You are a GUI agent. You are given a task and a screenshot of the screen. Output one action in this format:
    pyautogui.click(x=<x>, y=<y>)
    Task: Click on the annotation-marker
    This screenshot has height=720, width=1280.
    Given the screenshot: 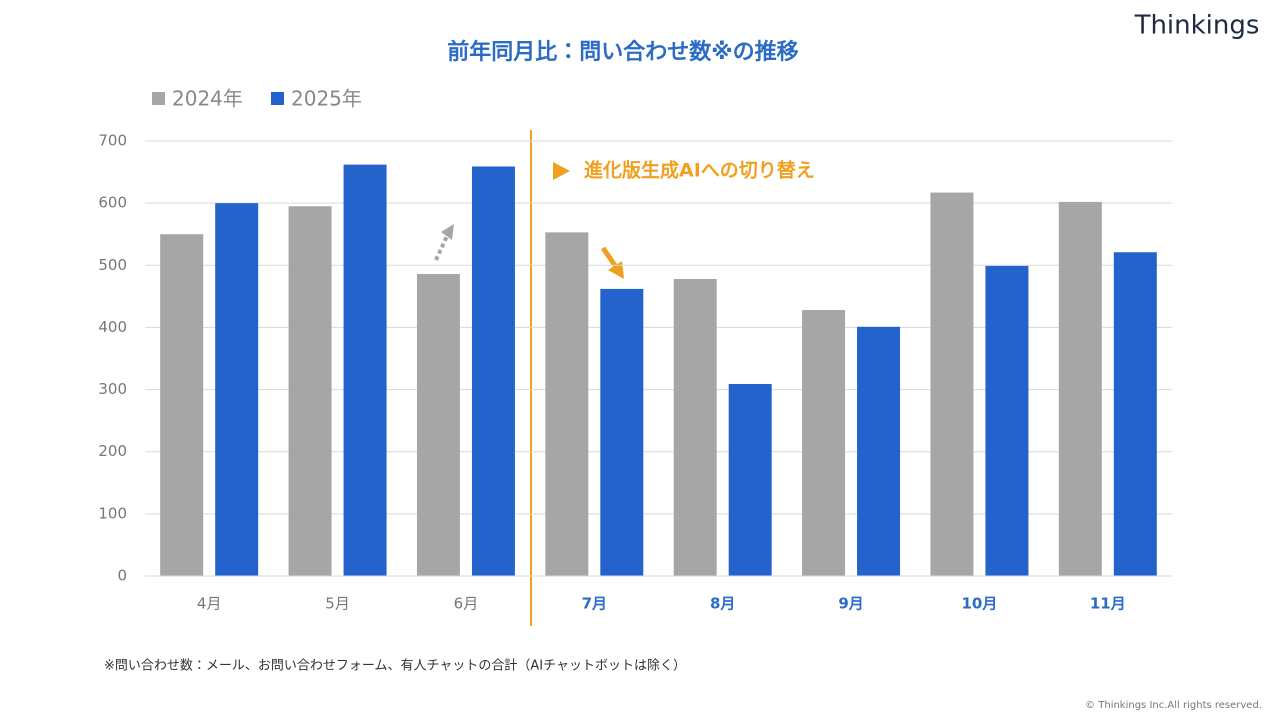 What is the action you would take?
    pyautogui.click(x=561, y=171)
    